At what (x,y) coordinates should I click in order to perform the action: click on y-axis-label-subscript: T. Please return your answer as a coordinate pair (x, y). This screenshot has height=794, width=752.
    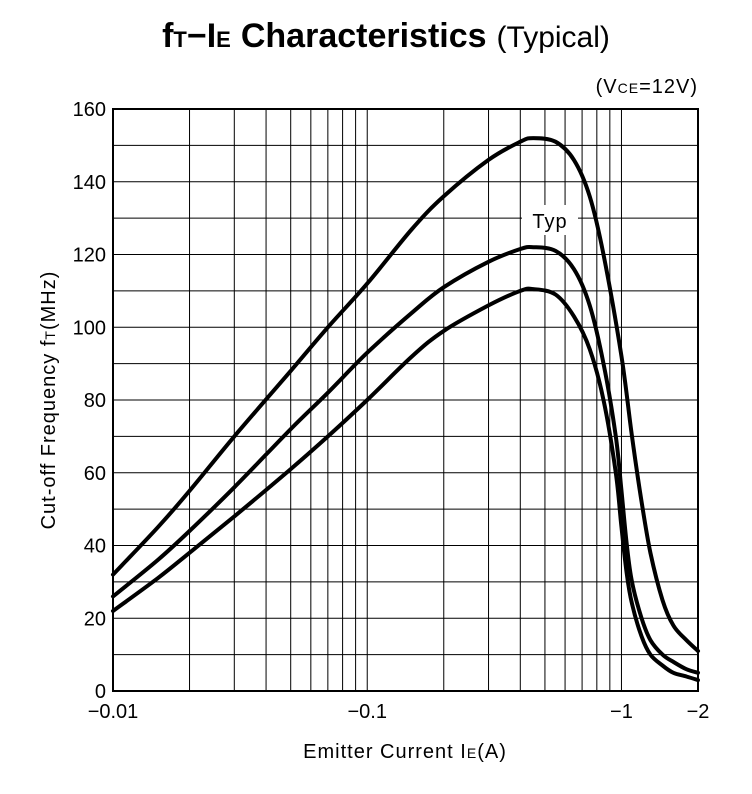
    Looking at the image, I should click on (50, 335).